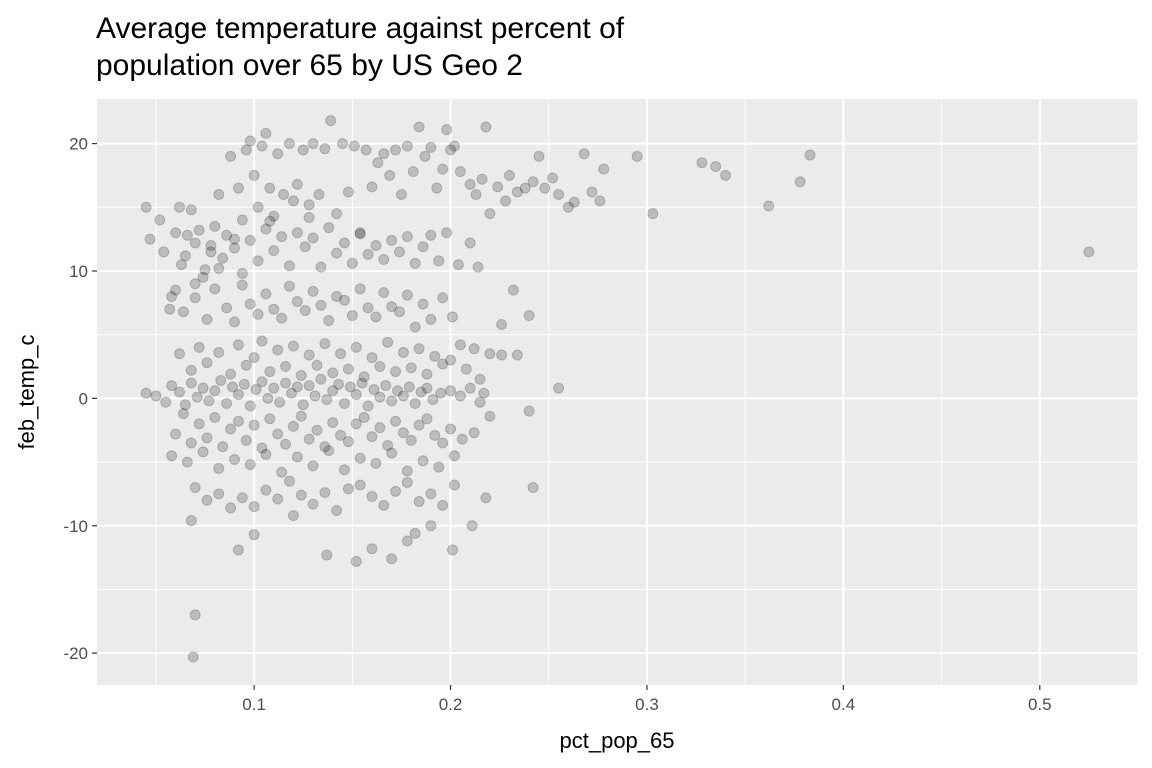  Describe the element at coordinates (75, 653) in the screenshot. I see `y-tick-label: -20` at that location.